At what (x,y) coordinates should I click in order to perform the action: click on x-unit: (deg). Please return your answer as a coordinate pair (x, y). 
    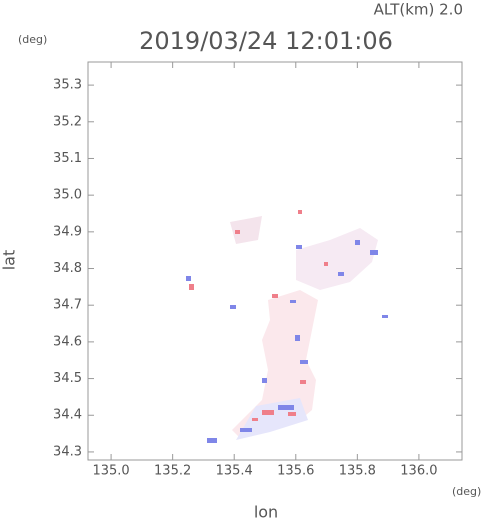
    Looking at the image, I should click on (466, 491).